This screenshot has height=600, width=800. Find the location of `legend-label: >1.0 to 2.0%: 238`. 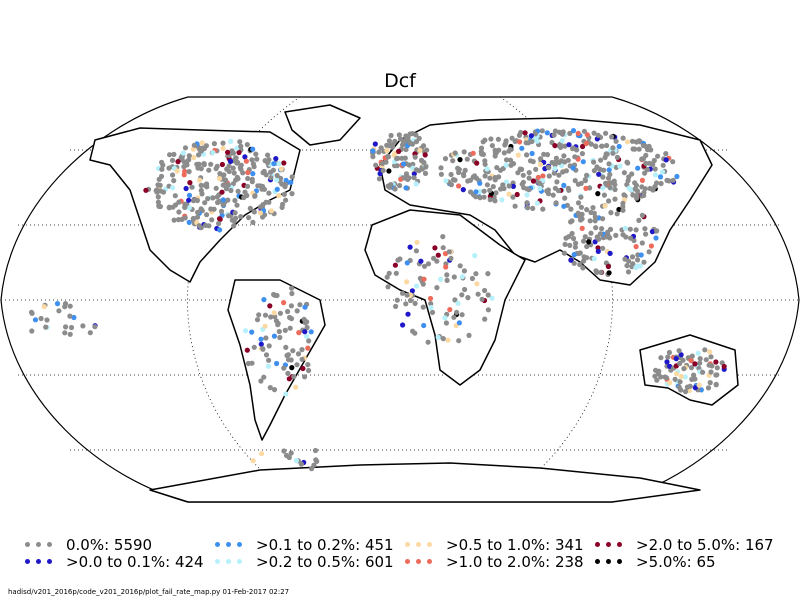

legend-label: >1.0 to 2.0%: 238 is located at coordinates (515, 562).